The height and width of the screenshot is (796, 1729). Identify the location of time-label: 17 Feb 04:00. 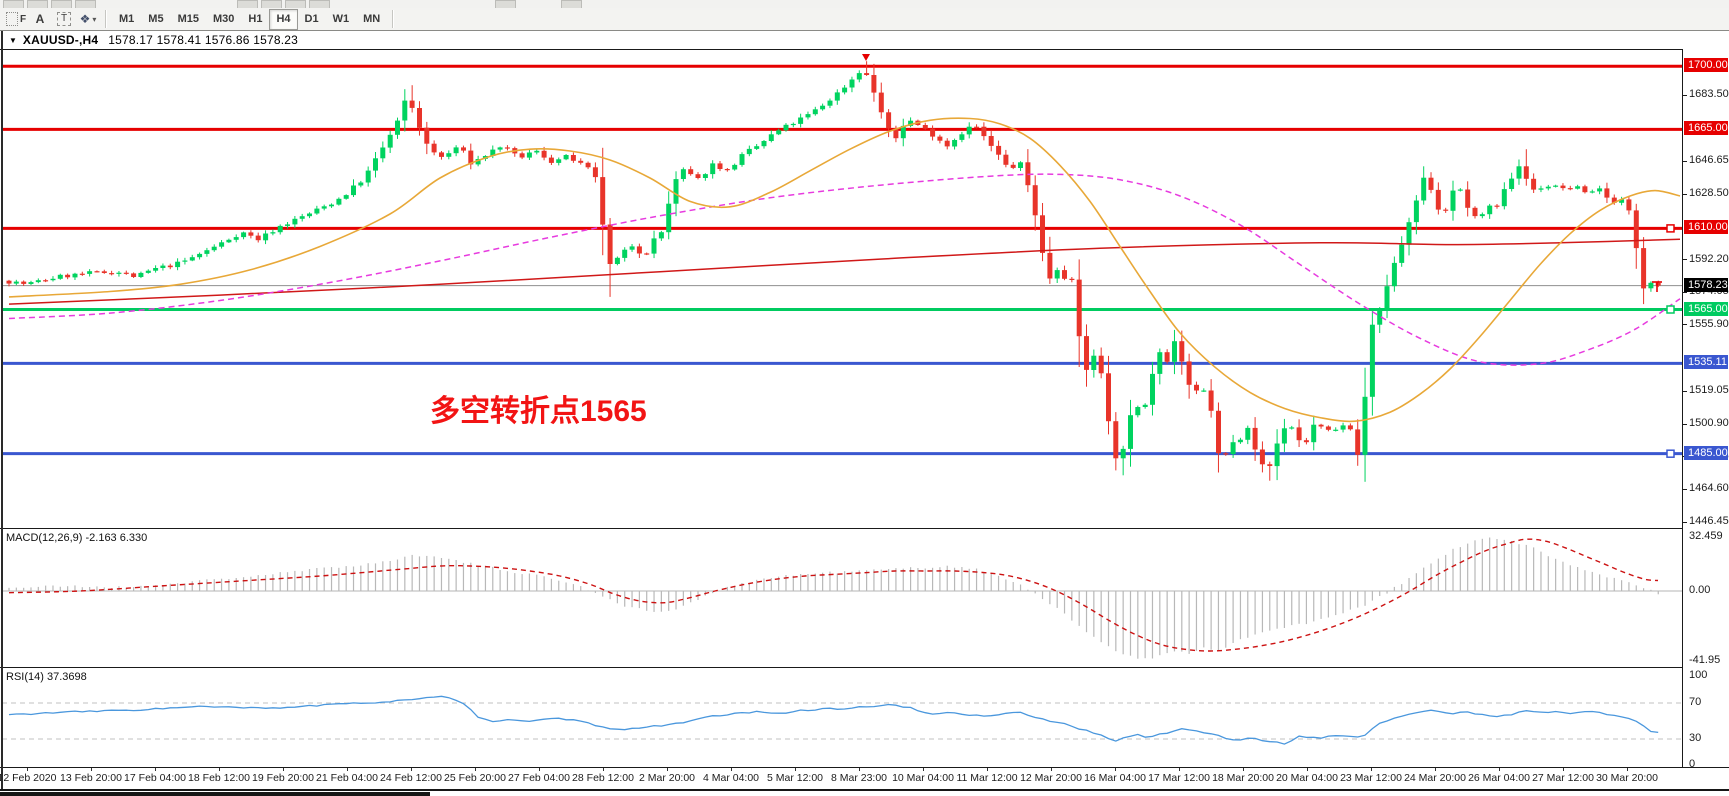
(155, 778).